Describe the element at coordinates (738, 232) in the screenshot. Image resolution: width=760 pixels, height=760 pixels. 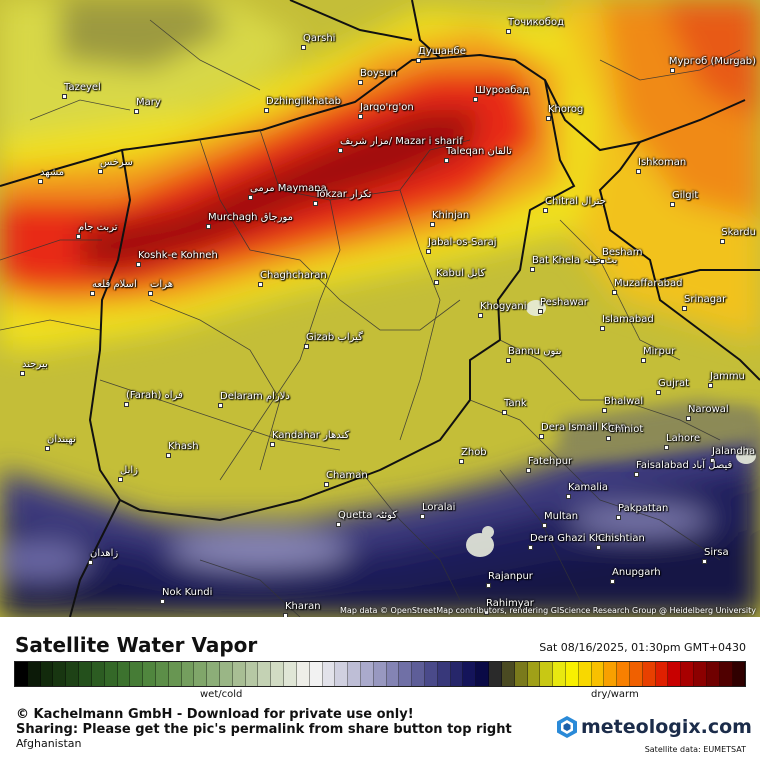
I see `city-label: Skardu` at that location.